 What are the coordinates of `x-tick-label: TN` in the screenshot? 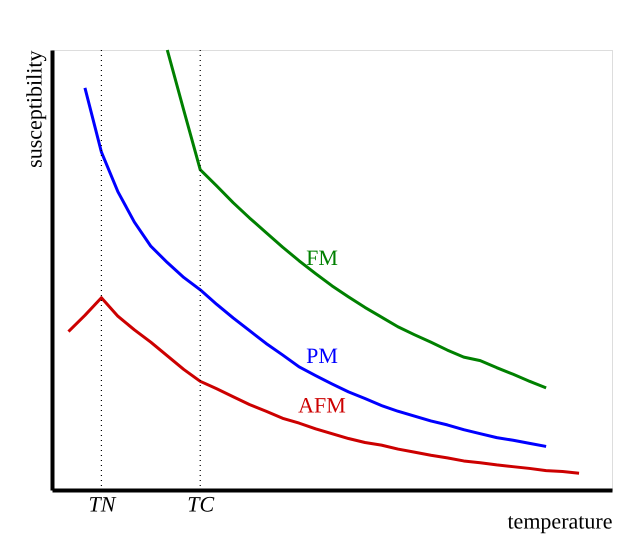 It's located at (102, 504).